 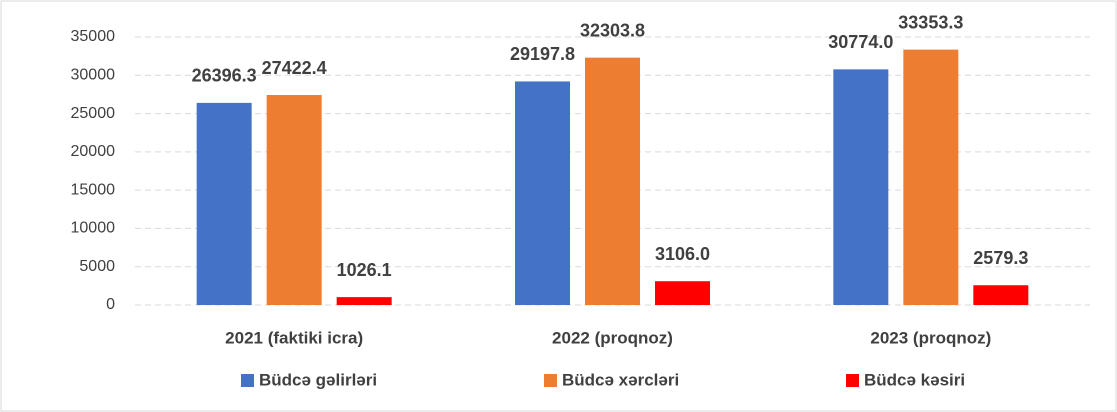 I want to click on y-tick-label: 35000, so click(x=93, y=36).